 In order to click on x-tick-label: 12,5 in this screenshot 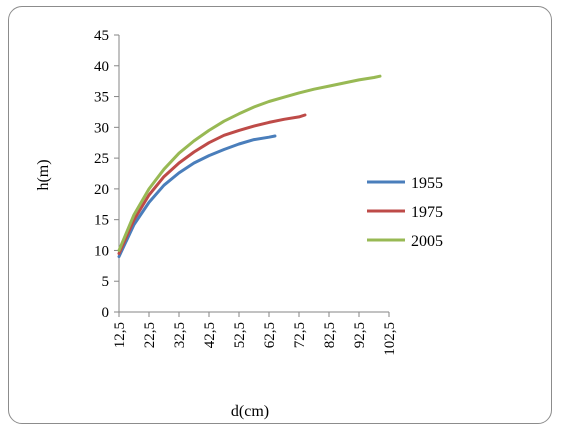, I will do `click(120, 335)`.